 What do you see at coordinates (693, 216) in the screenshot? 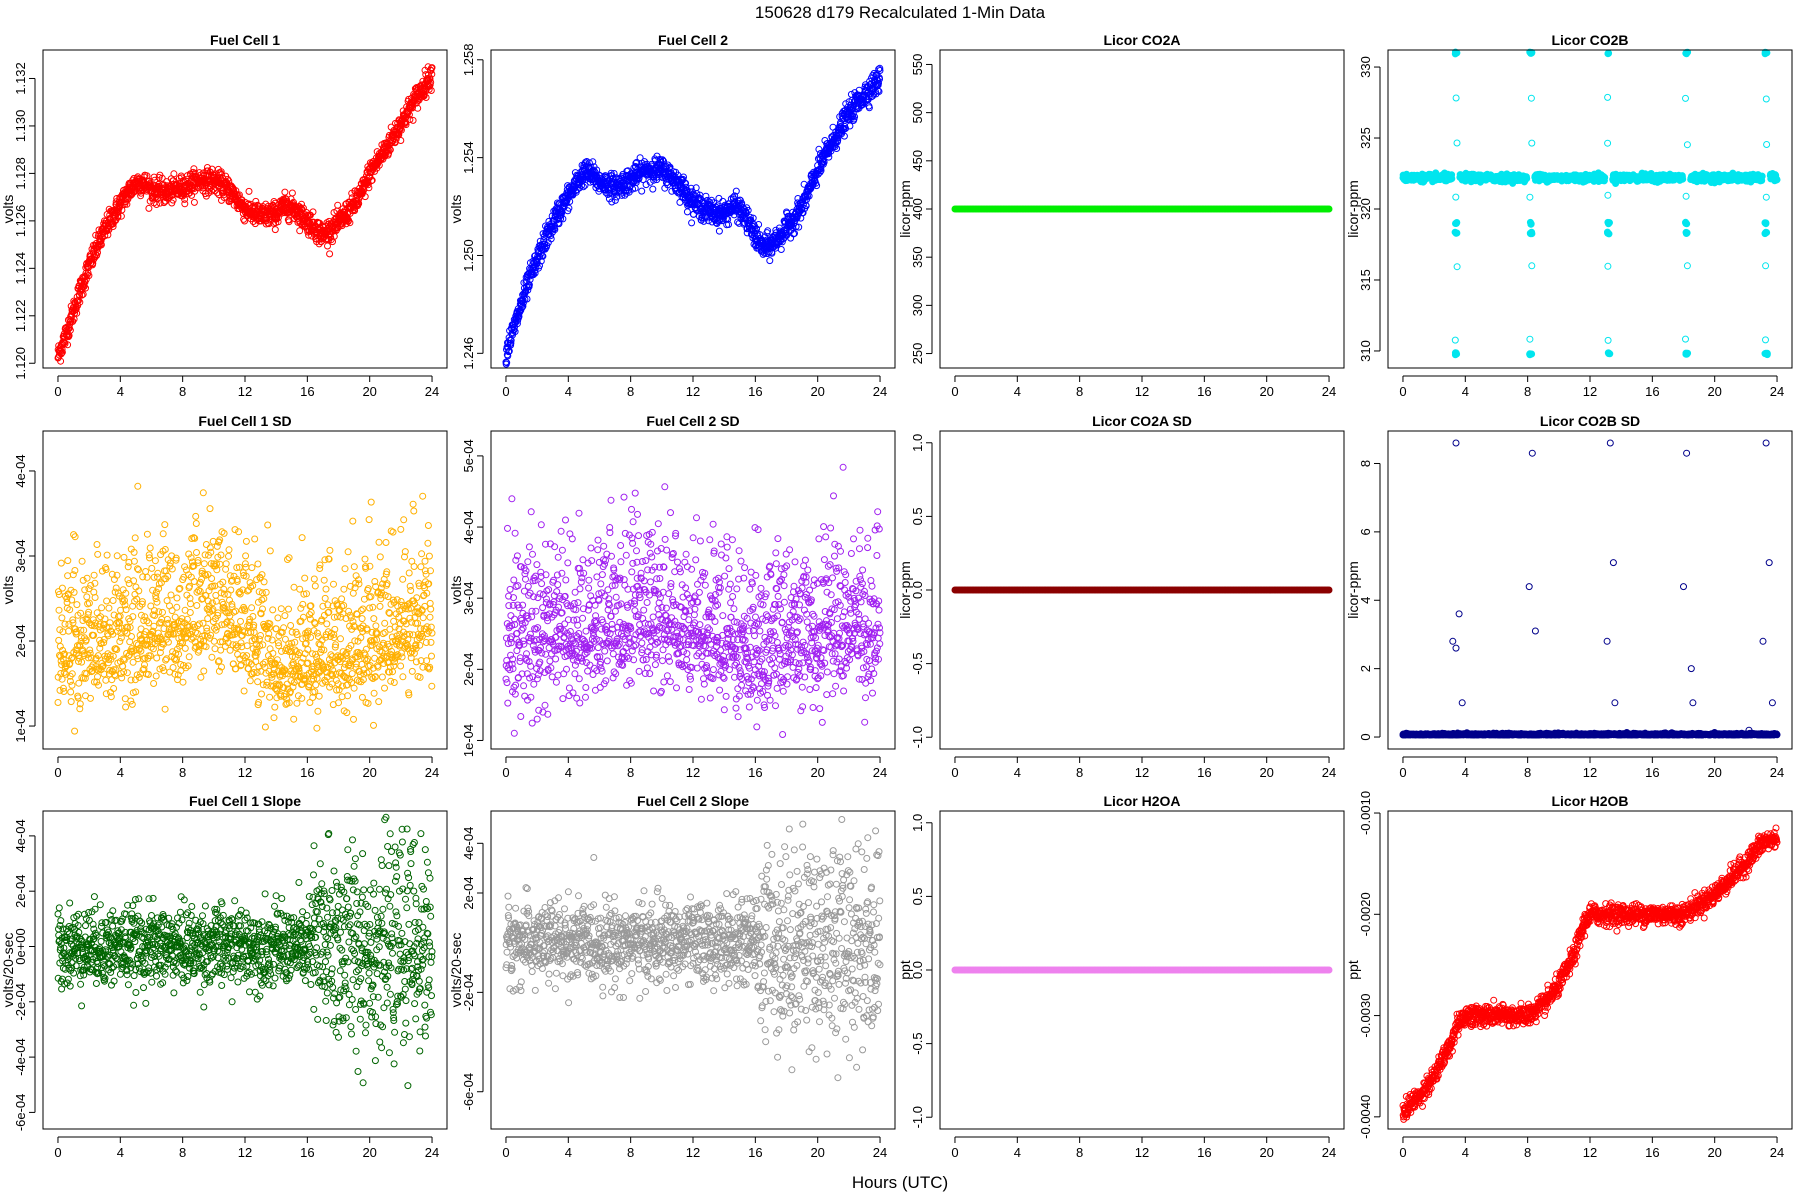
I see `points-fc2` at bounding box center [693, 216].